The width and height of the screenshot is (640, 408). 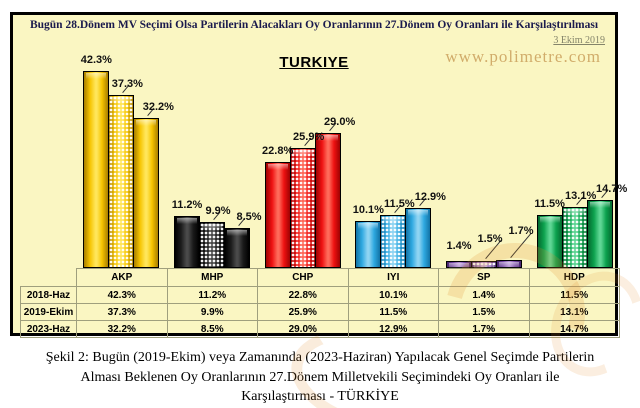 I want to click on bar-value-label: 13.1%, so click(x=581, y=196).